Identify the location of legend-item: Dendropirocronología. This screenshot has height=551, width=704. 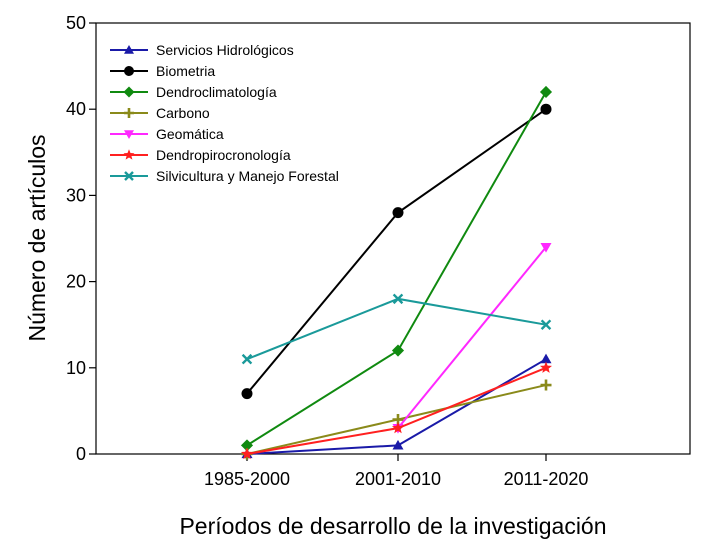
(200, 155).